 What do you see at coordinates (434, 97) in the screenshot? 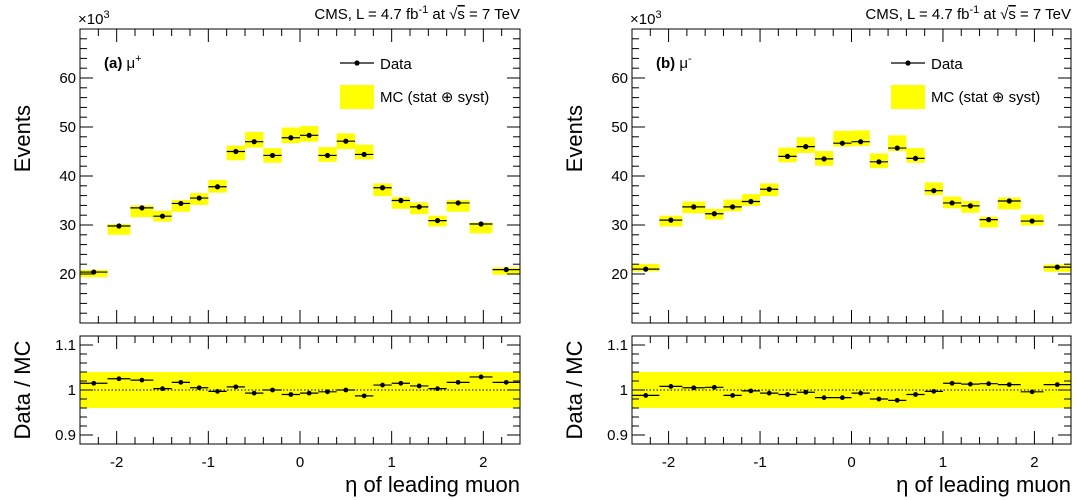
I see `legend-mc-label: MC (stat ⊕ syst)` at bounding box center [434, 97].